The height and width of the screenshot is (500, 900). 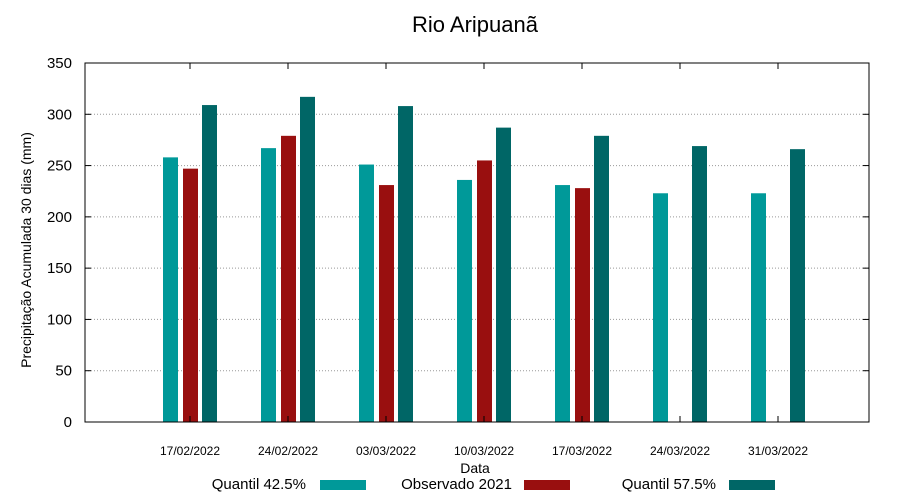 What do you see at coordinates (288, 451) in the screenshot?
I see `x-tick-label: 24/02/2022` at bounding box center [288, 451].